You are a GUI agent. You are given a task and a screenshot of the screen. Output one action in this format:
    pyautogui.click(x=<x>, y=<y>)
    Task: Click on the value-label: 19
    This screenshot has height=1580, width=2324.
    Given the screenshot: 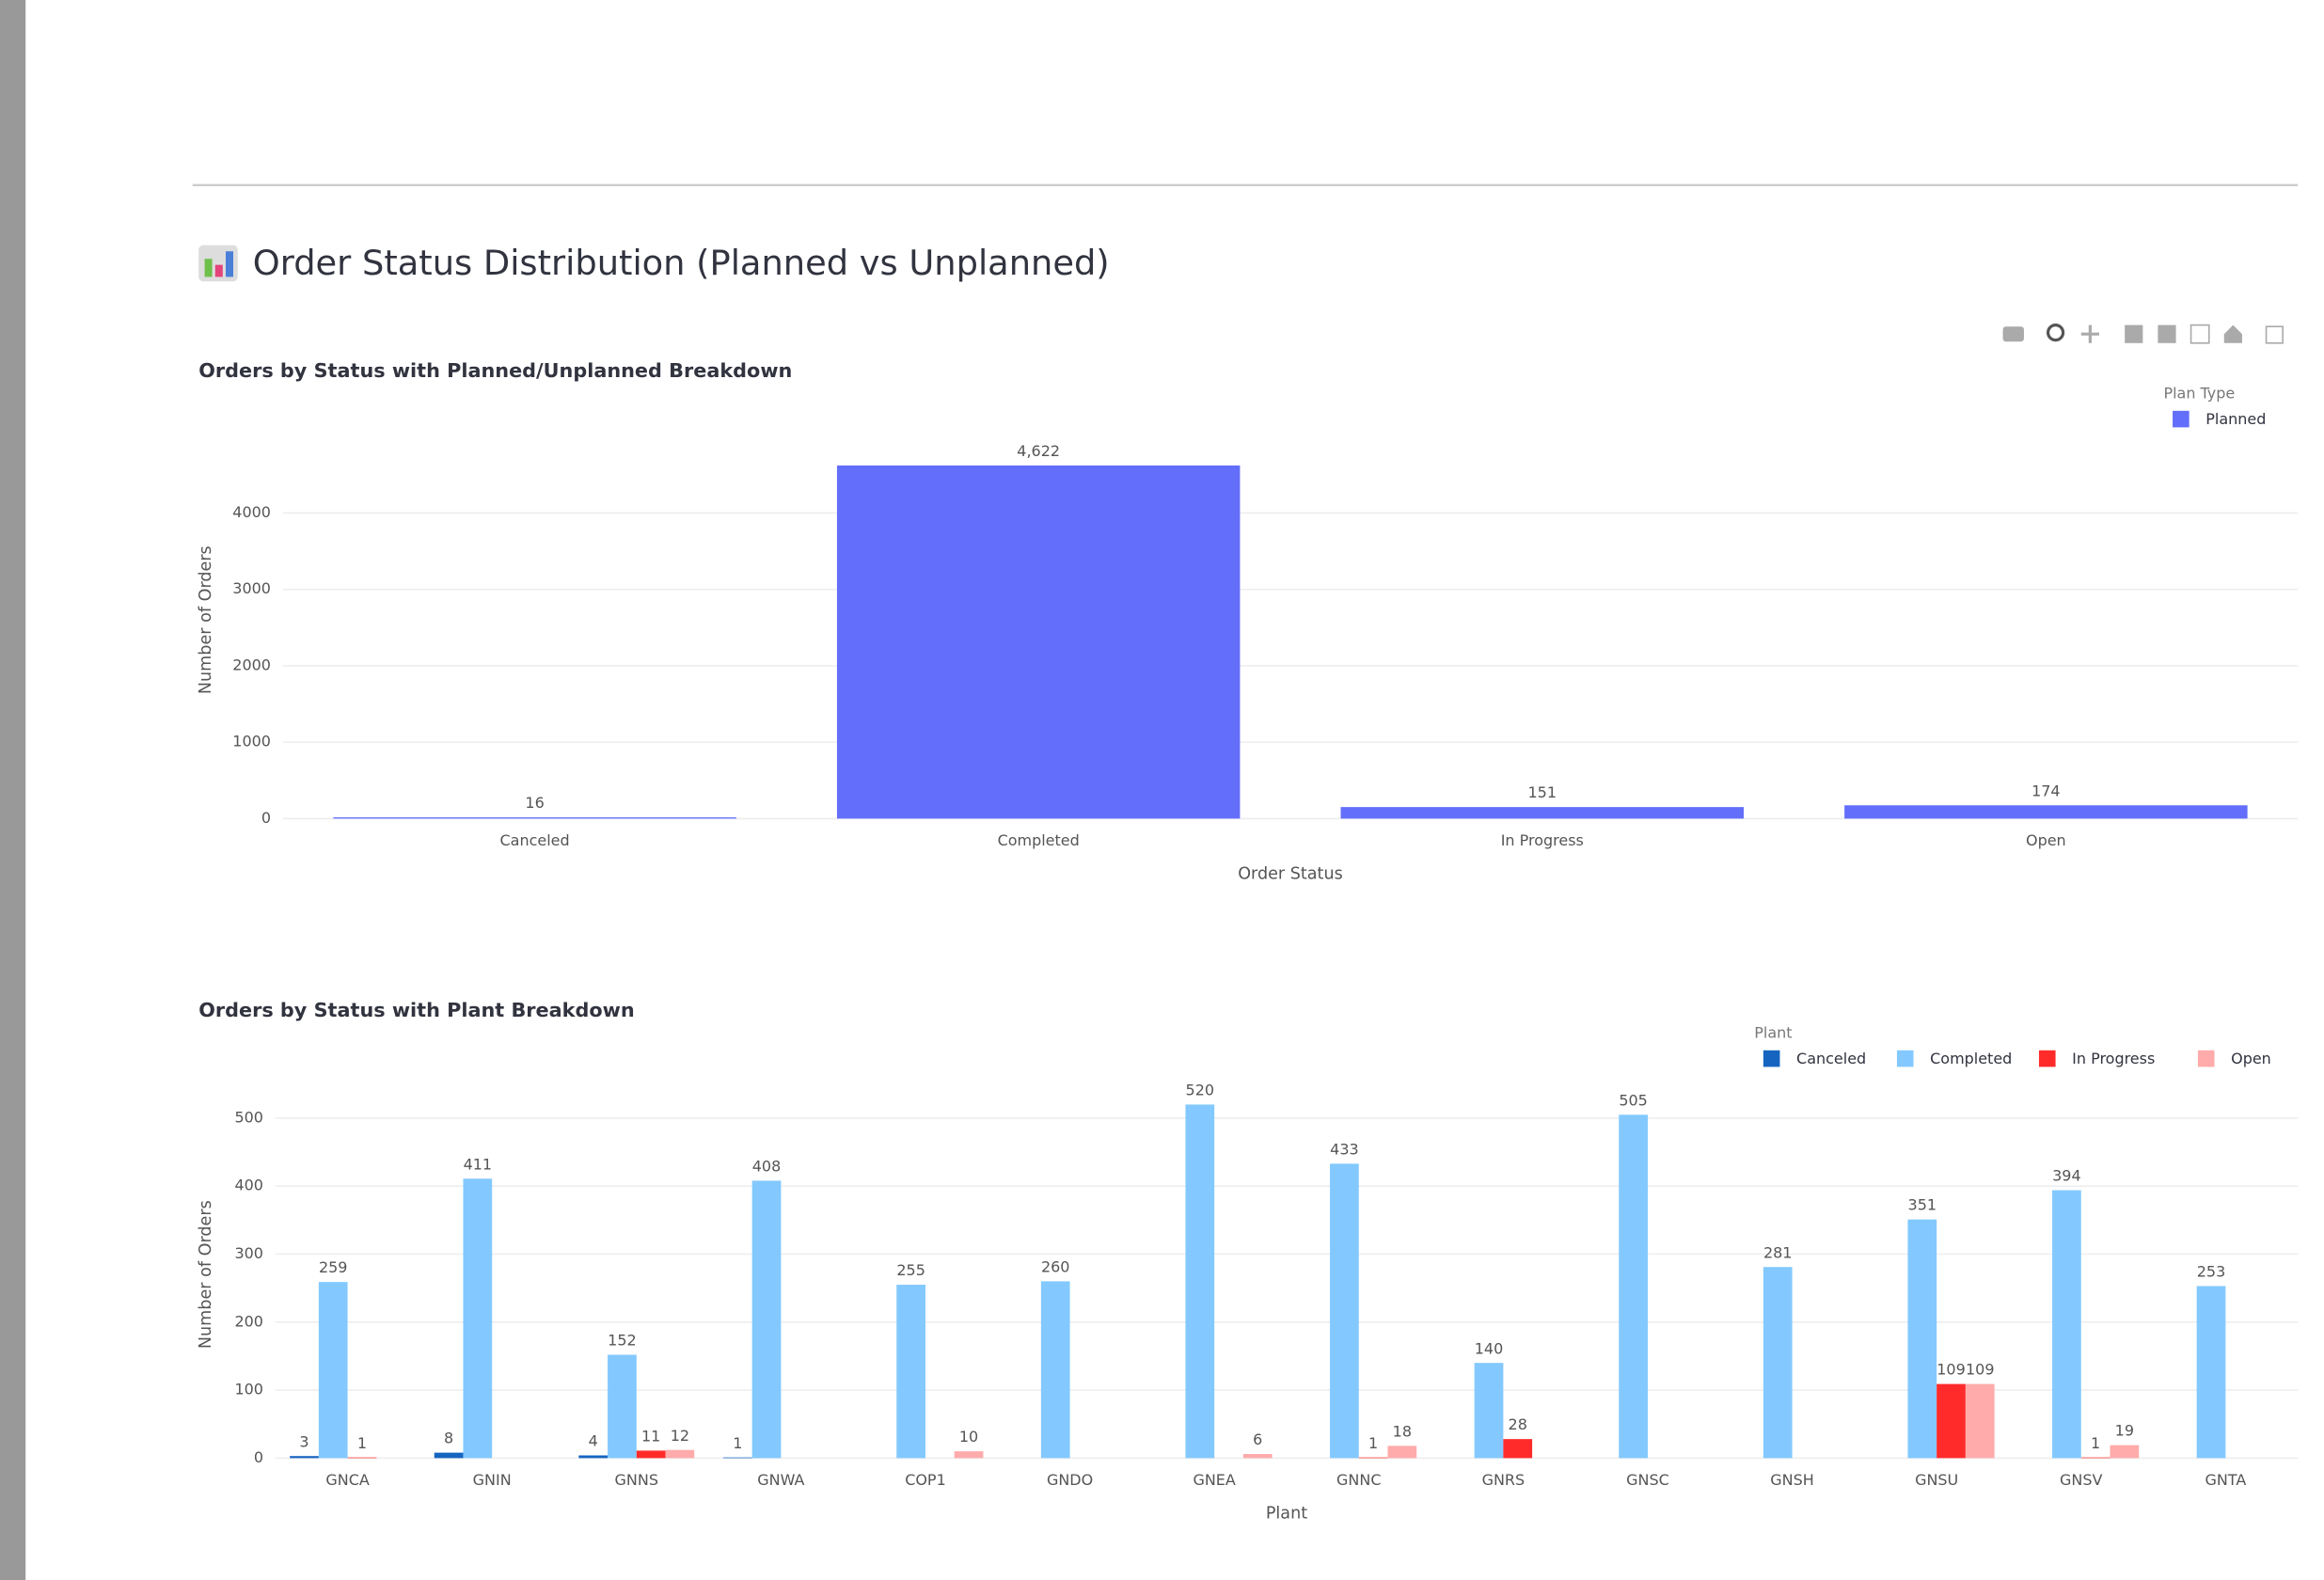 What is the action you would take?
    pyautogui.click(x=2124, y=1431)
    